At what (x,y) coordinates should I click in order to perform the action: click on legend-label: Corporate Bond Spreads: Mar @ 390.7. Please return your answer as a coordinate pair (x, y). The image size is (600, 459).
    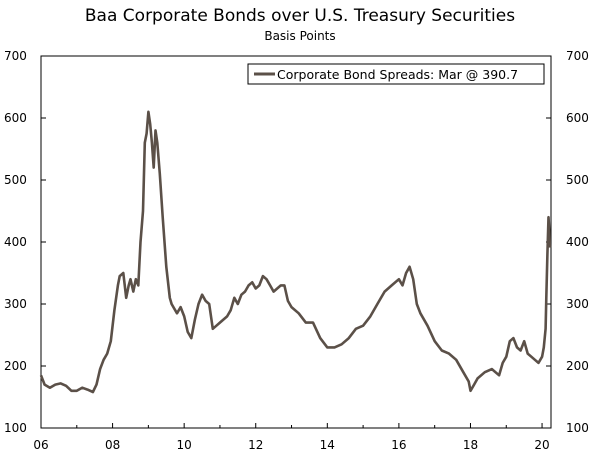
    Looking at the image, I should click on (397, 74).